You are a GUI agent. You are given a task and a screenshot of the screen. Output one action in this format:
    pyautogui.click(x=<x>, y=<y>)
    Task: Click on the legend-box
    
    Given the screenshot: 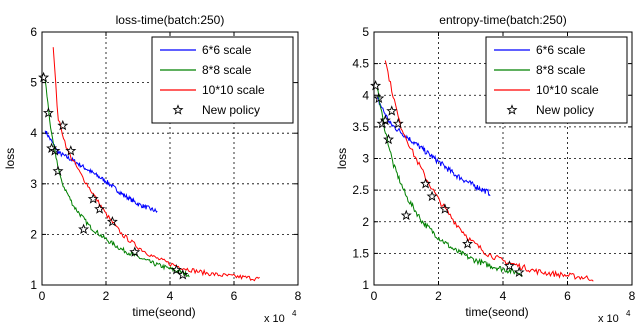 What is the action you would take?
    pyautogui.click(x=222, y=80)
    